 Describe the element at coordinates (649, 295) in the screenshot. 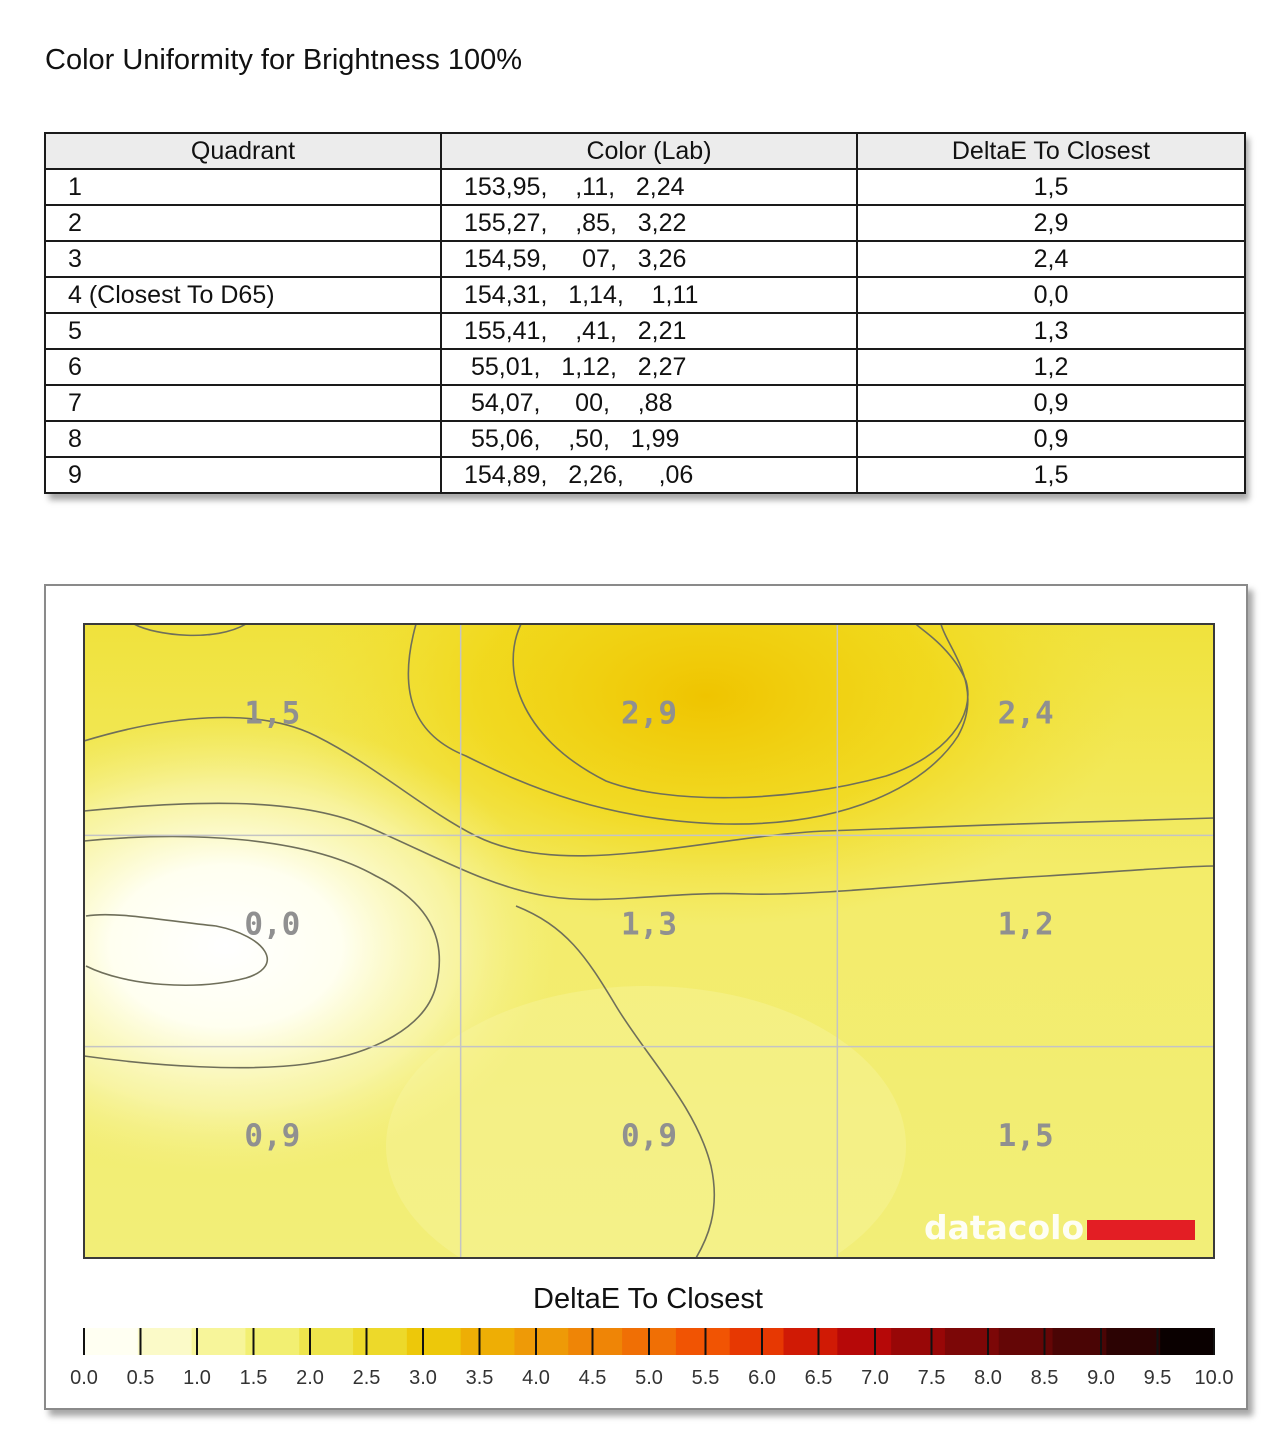

I see `color-lab-cell: 154,31, 1,14, 1,11` at that location.